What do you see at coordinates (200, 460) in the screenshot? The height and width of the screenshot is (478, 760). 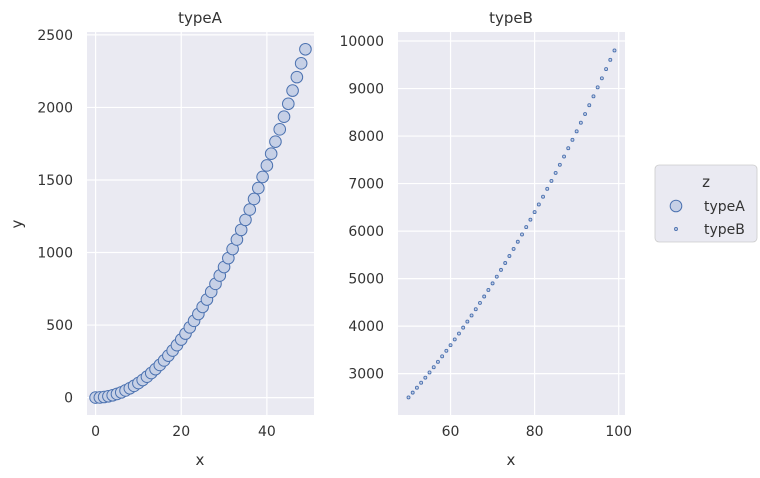 I see `panel-typeA-xlabel: x` at bounding box center [200, 460].